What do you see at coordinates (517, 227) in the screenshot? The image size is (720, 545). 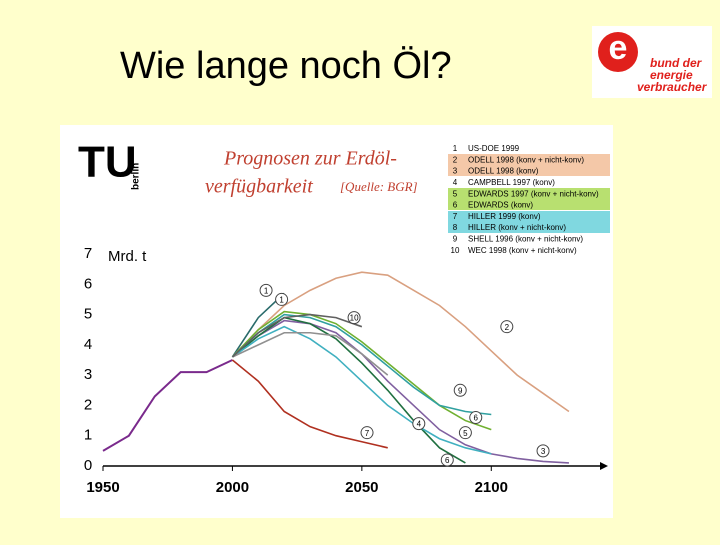 I see `legend-entry: HILLER (konv + nicht-konv)` at bounding box center [517, 227].